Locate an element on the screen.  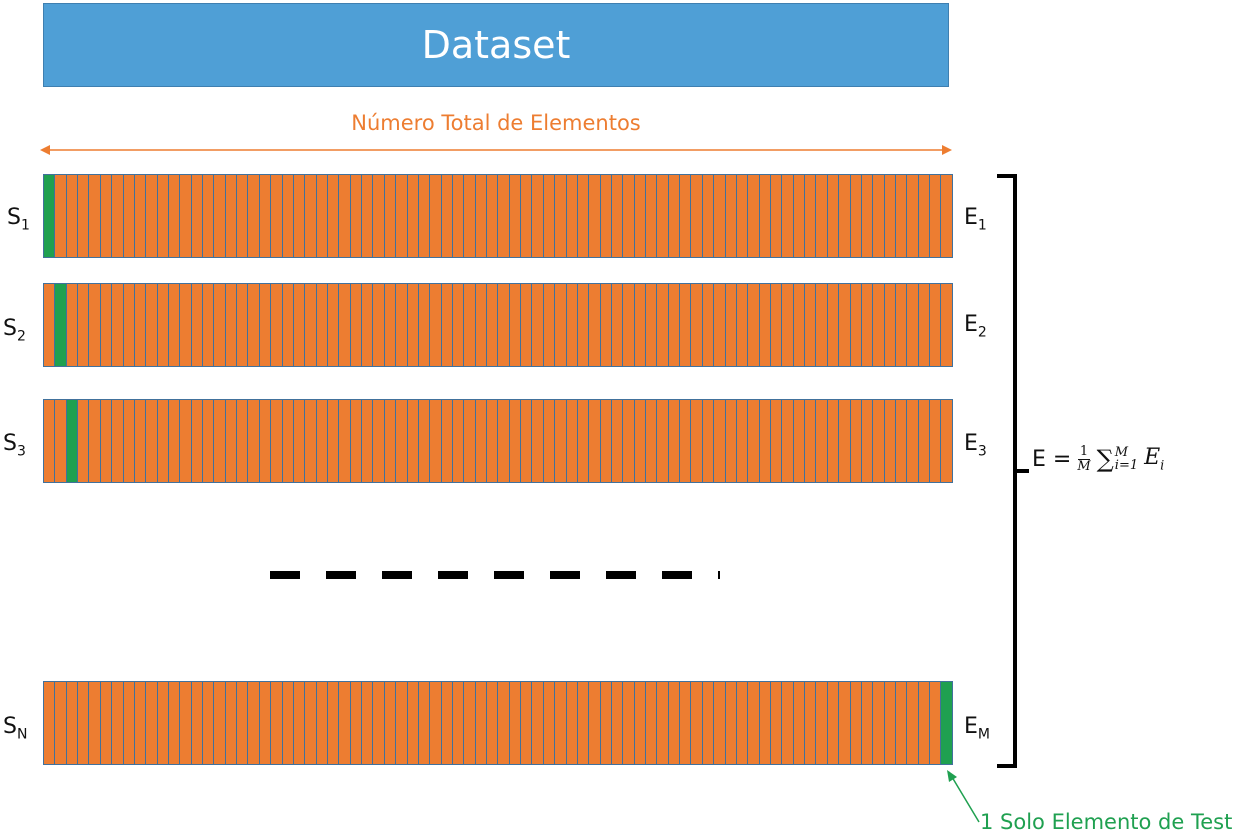
split-label: SN is located at coordinates (15, 728).